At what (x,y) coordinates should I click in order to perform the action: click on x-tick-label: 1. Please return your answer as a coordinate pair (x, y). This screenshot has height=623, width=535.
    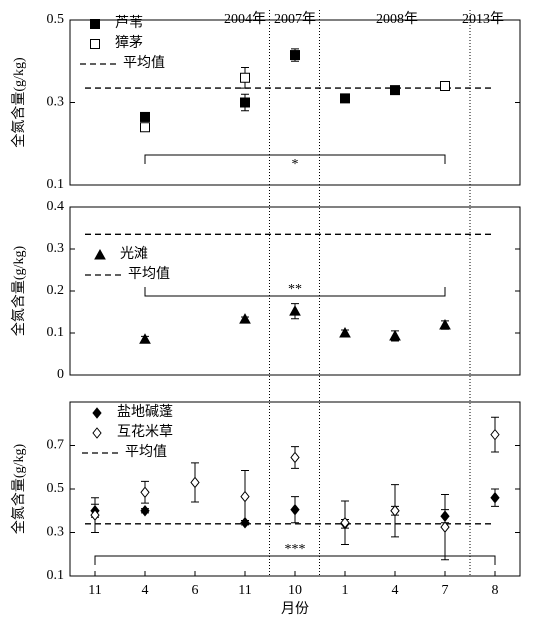
    Looking at the image, I should click on (345, 590).